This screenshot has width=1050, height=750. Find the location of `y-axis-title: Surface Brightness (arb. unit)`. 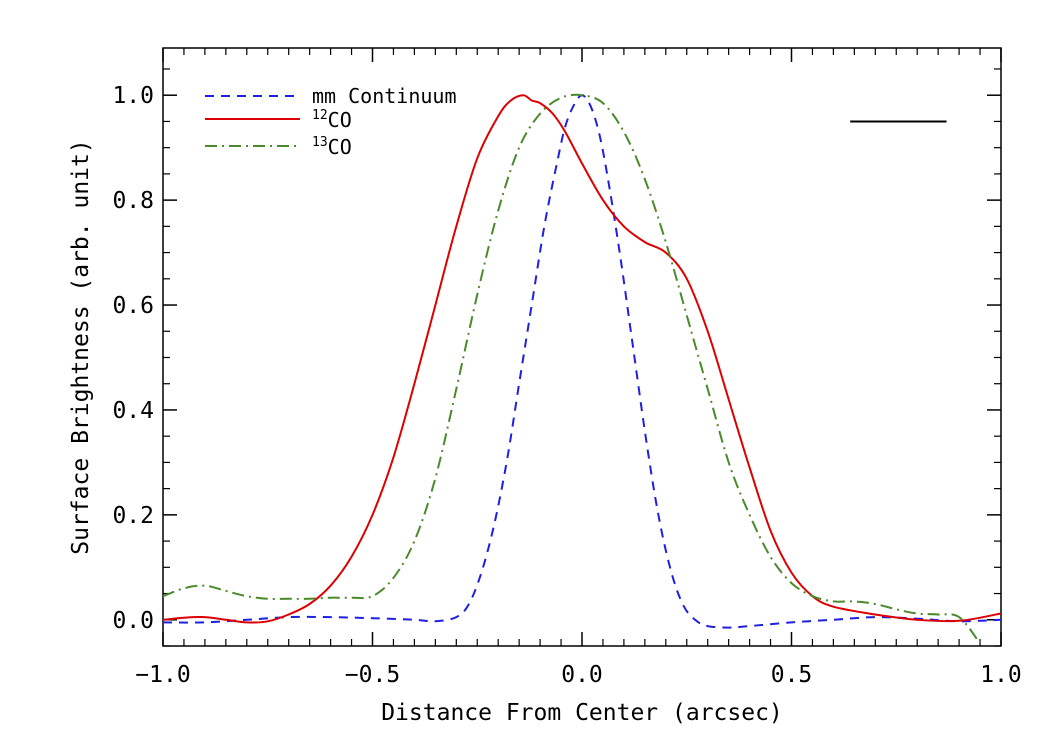

y-axis-title: Surface Brightness (arb. unit) is located at coordinates (81, 346).